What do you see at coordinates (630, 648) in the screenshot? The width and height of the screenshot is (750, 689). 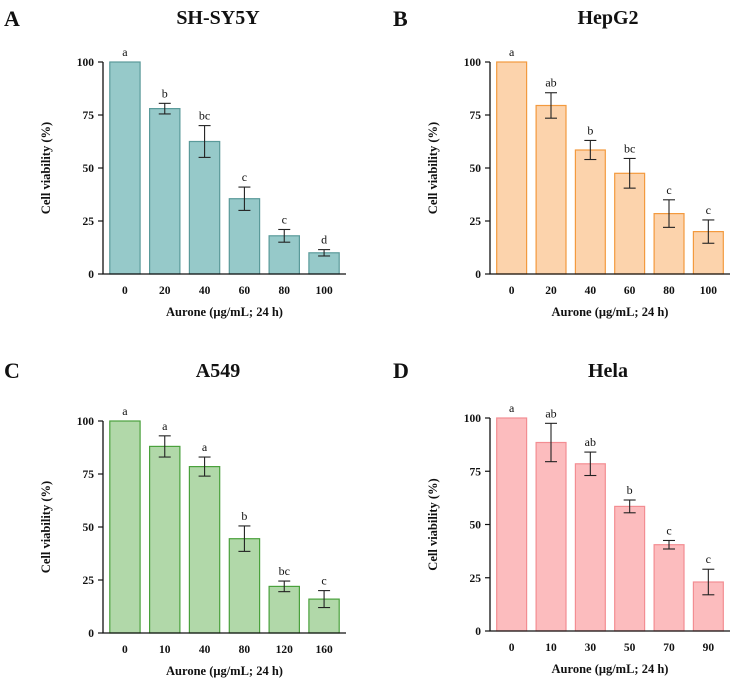 I see `x-tick-label: 50` at bounding box center [630, 648].